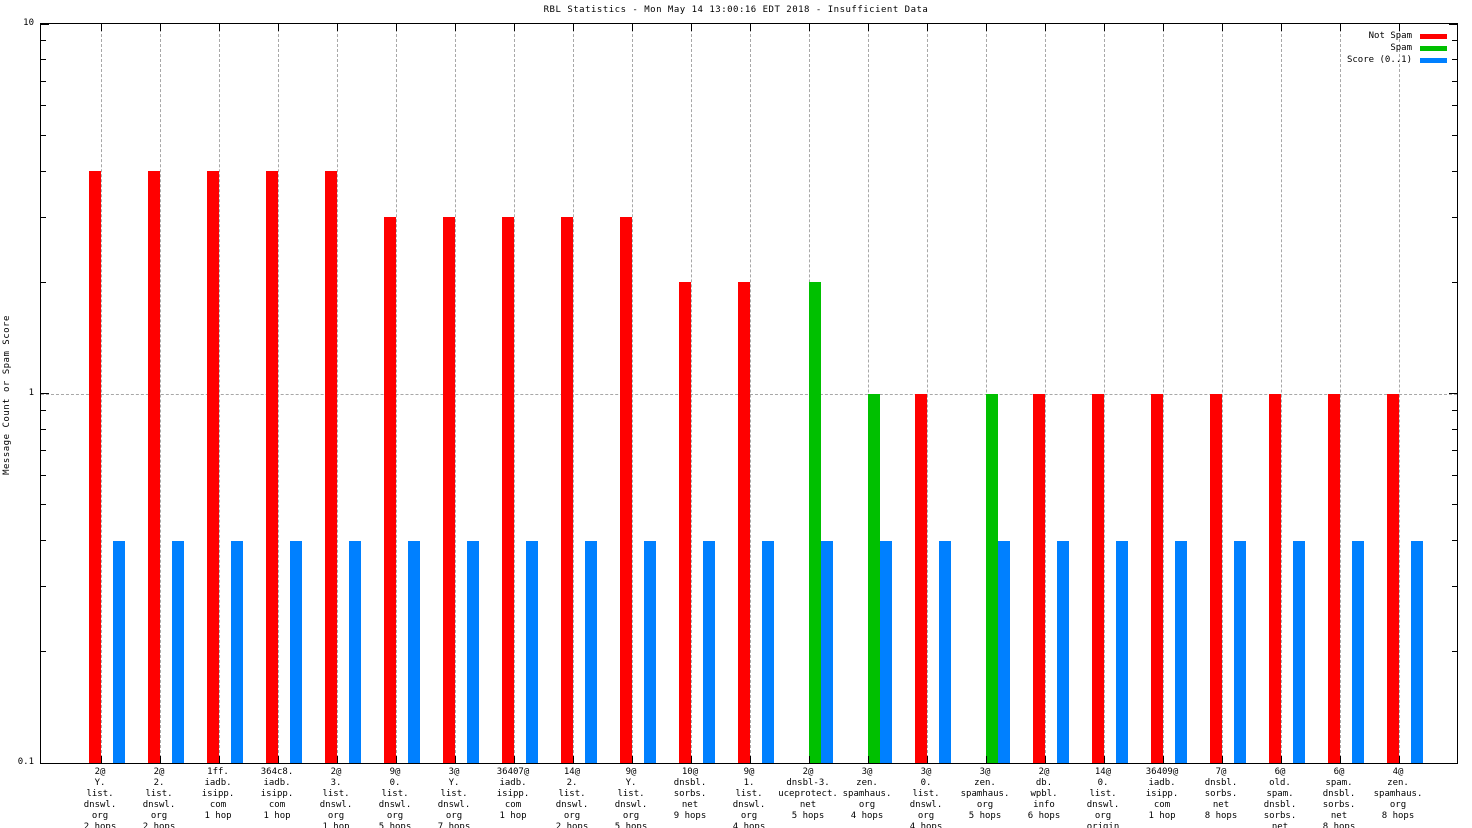 The height and width of the screenshot is (828, 1472). What do you see at coordinates (631, 797) in the screenshot?
I see `x-tick-label: 9@ Y. list. dnswl. org 5 hops` at bounding box center [631, 797].